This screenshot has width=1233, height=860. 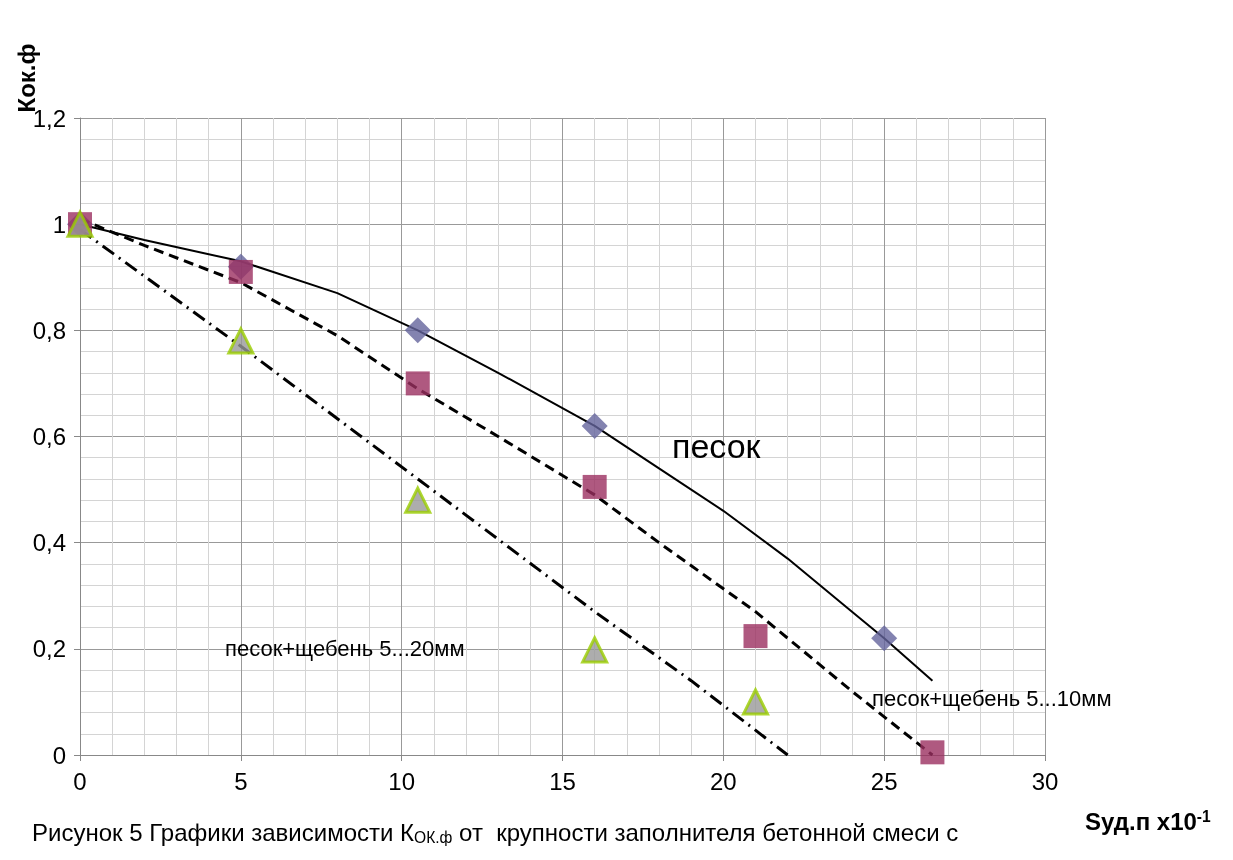 I want to click on y-tick-label: 0,8, so click(x=49, y=330).